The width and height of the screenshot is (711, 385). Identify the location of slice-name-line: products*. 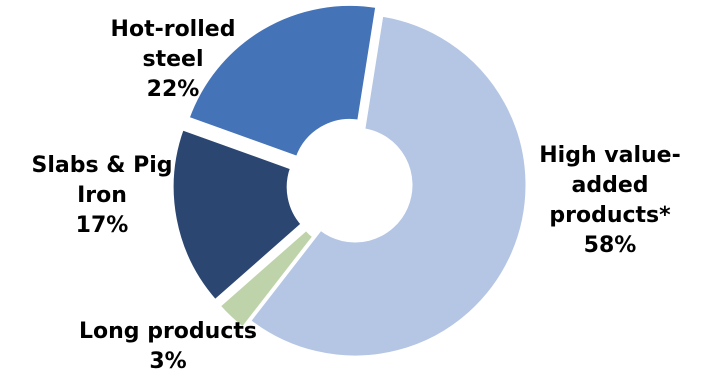
(610, 215).